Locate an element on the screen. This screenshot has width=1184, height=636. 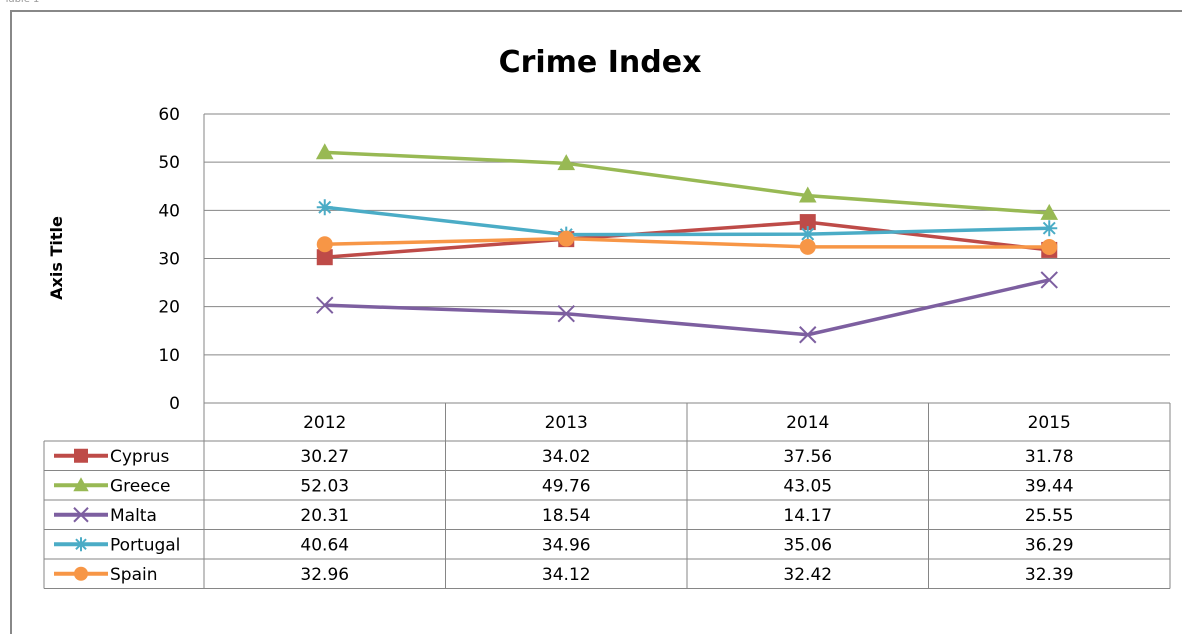
y-tick-label: 60 is located at coordinates (169, 115).